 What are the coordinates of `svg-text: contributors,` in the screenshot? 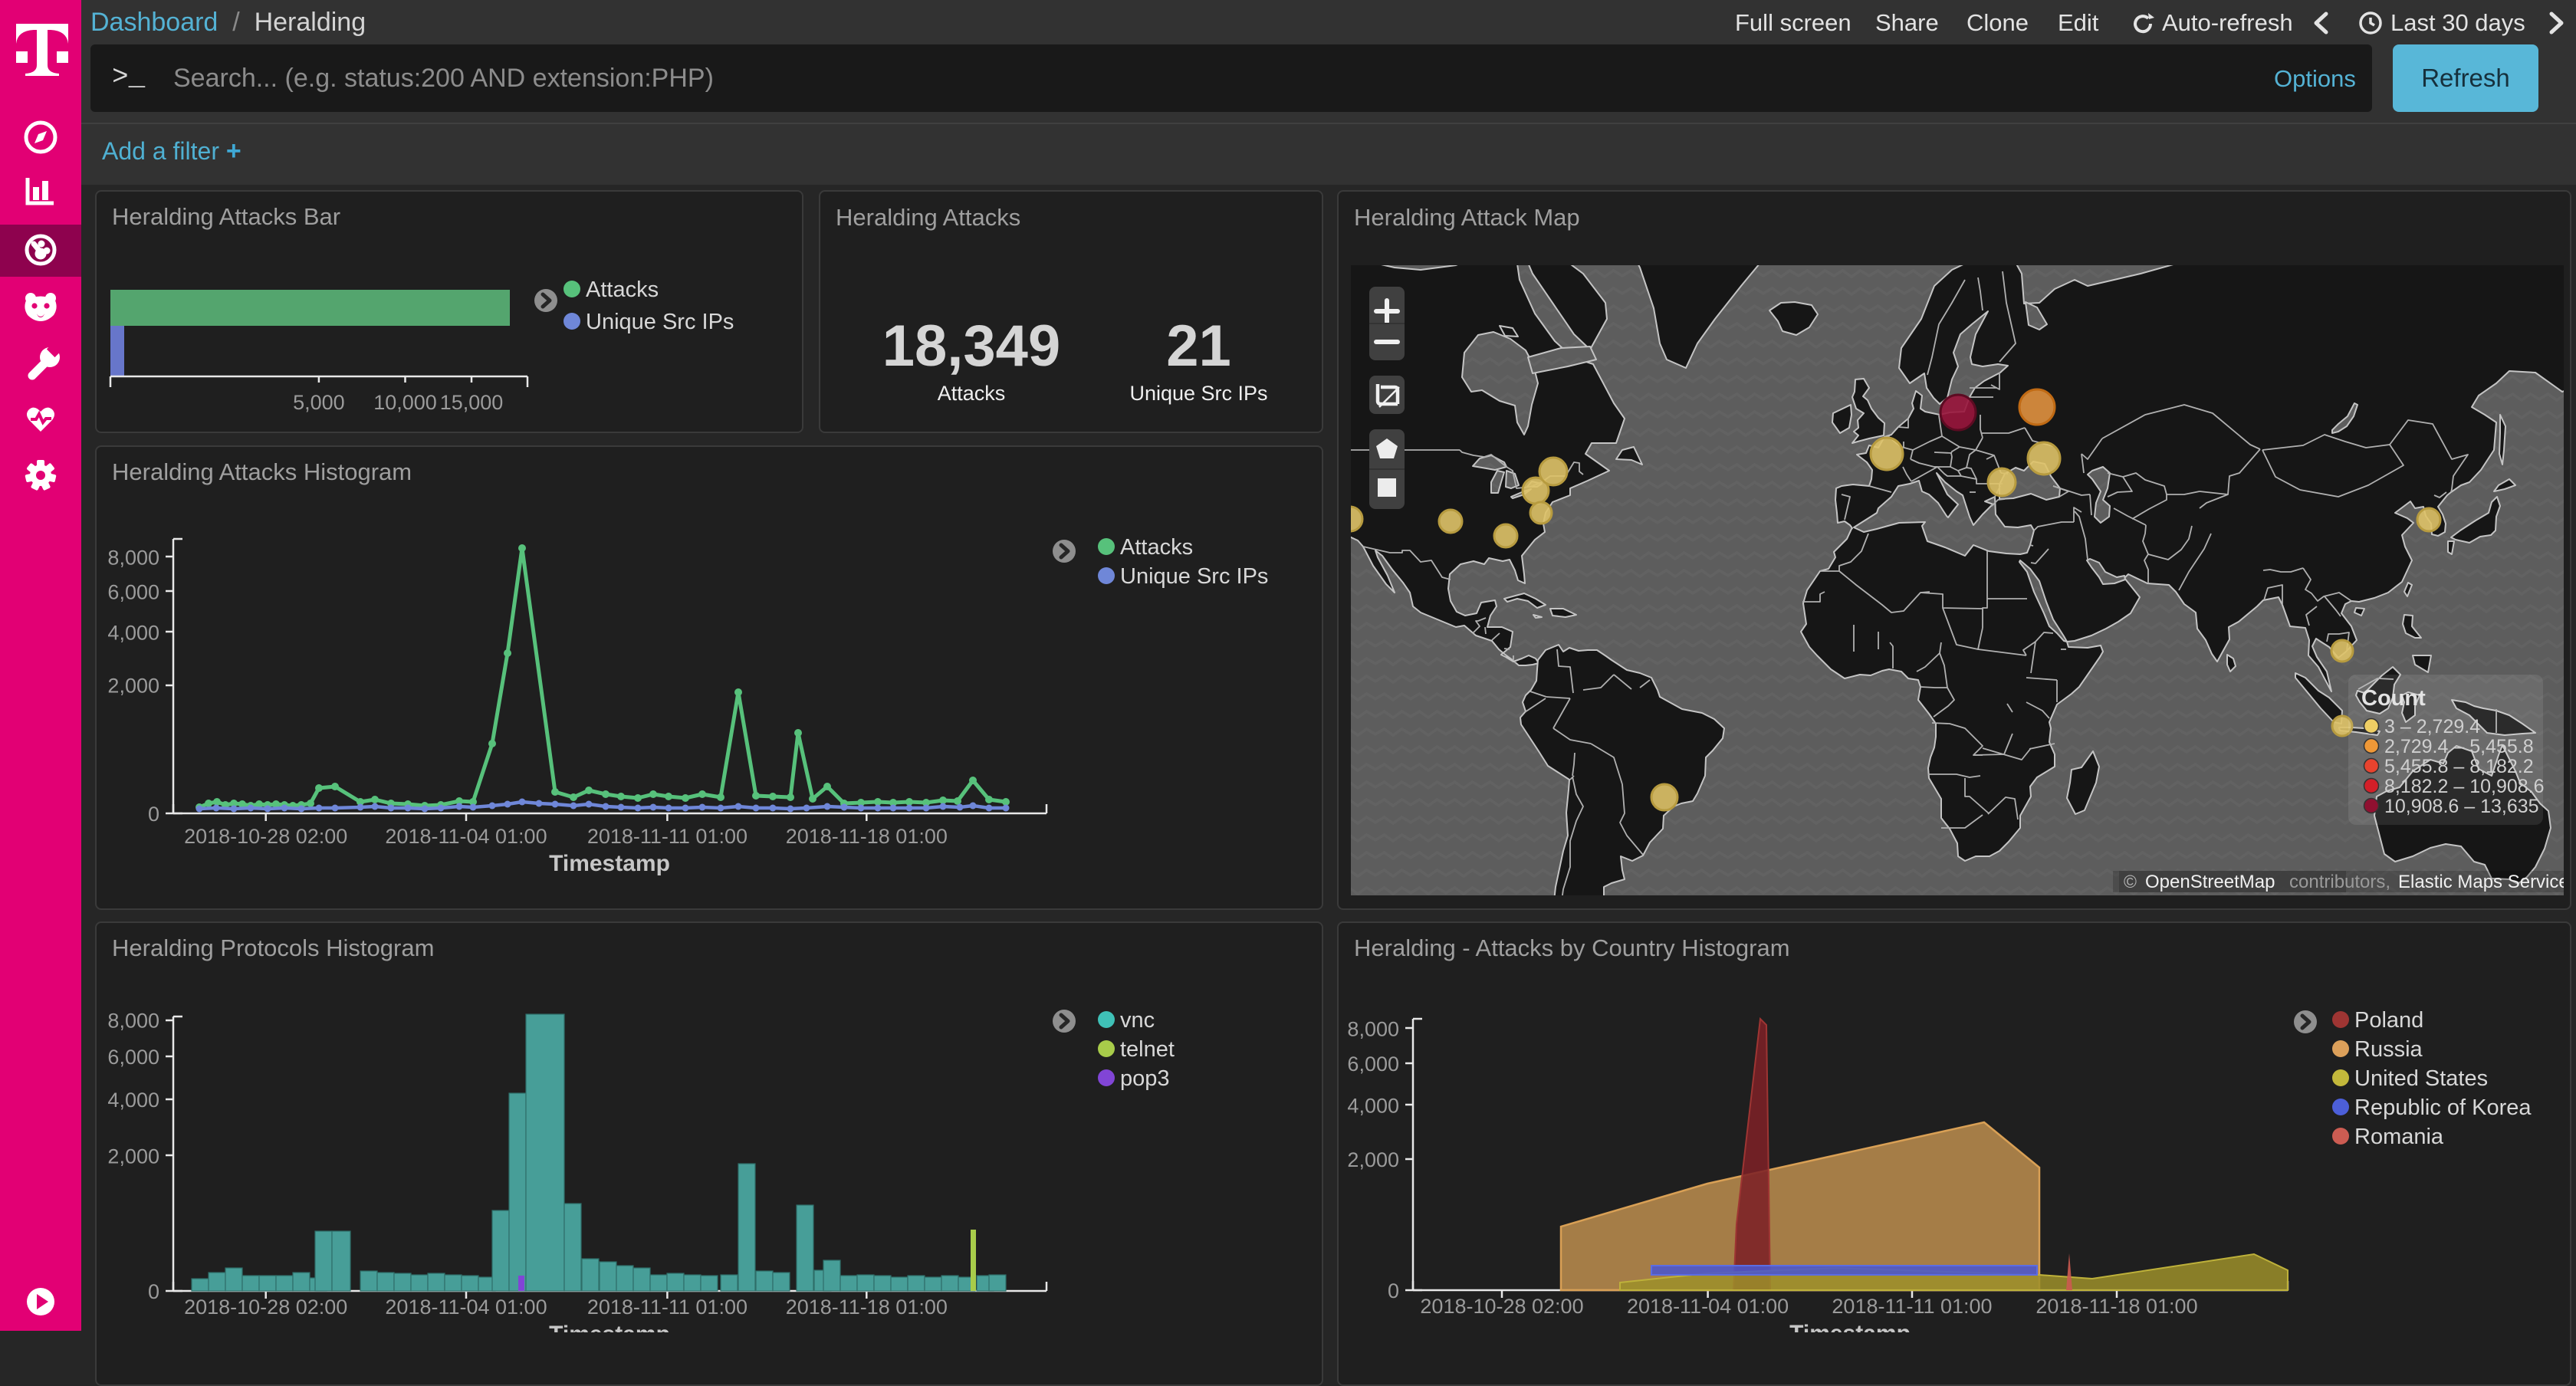 It's located at (2340, 882).